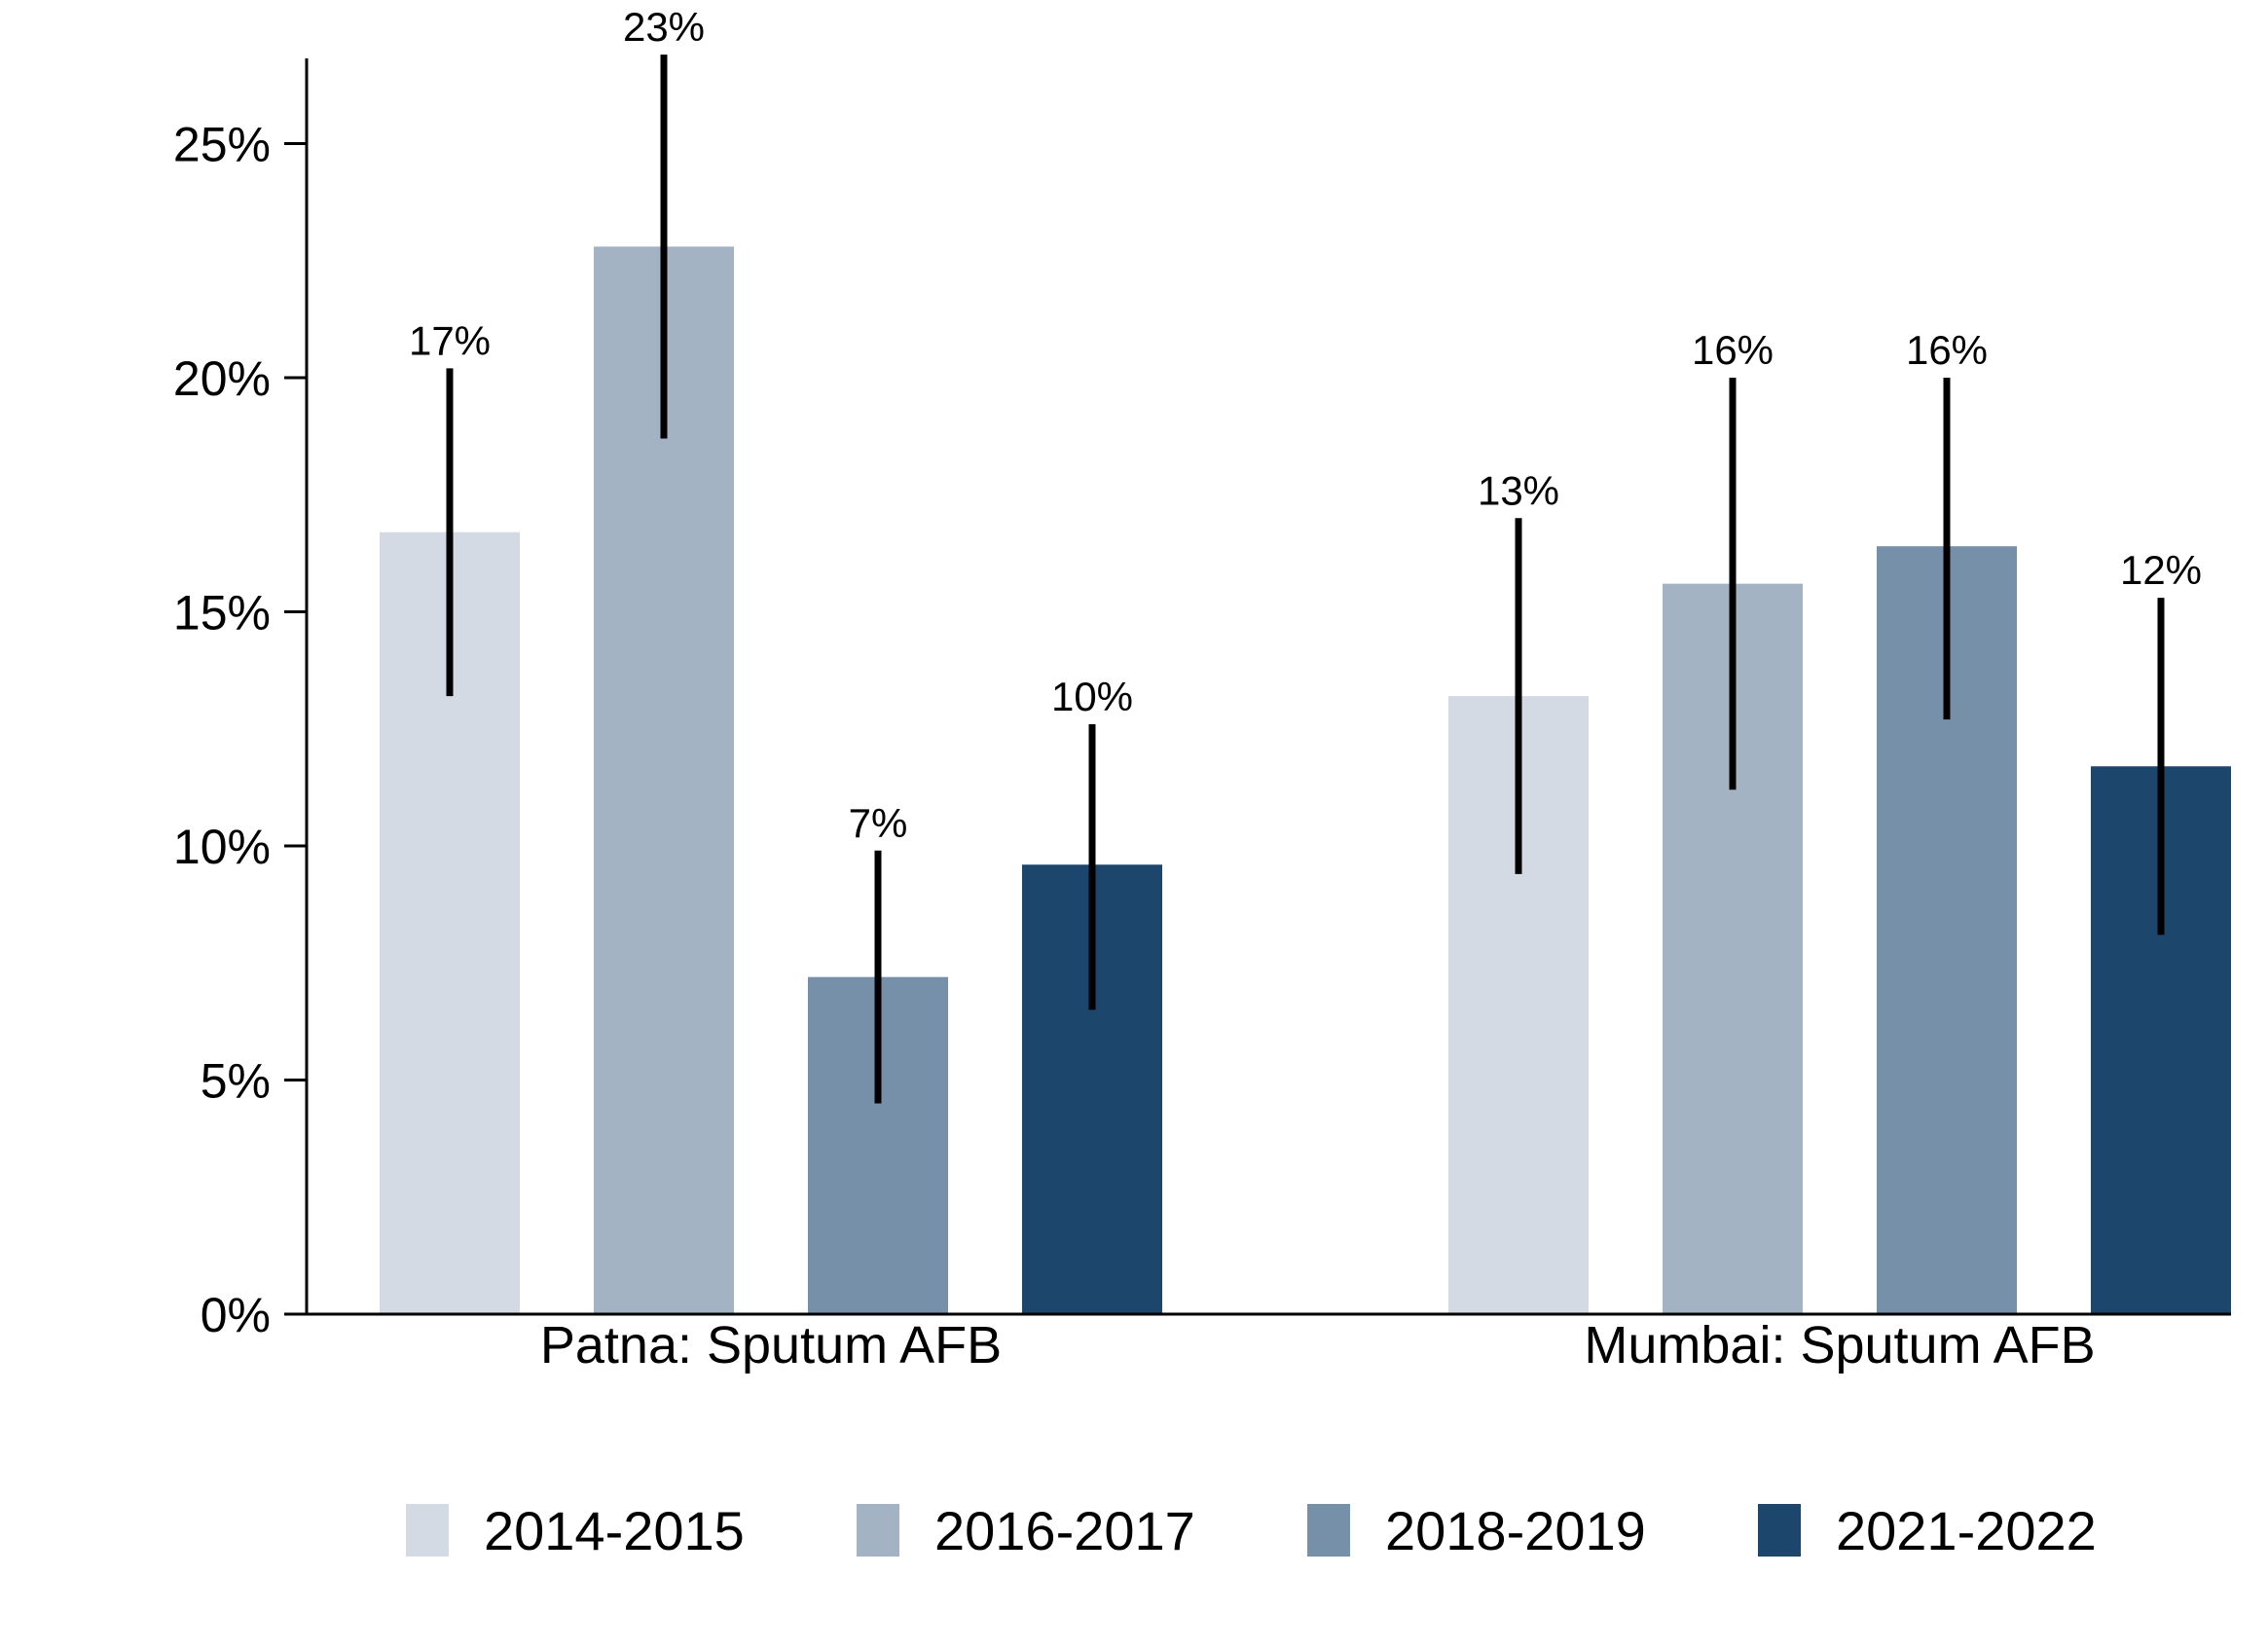 The width and height of the screenshot is (2268, 1649). What do you see at coordinates (614, 1530) in the screenshot?
I see `legend-label: 2014-2015` at bounding box center [614, 1530].